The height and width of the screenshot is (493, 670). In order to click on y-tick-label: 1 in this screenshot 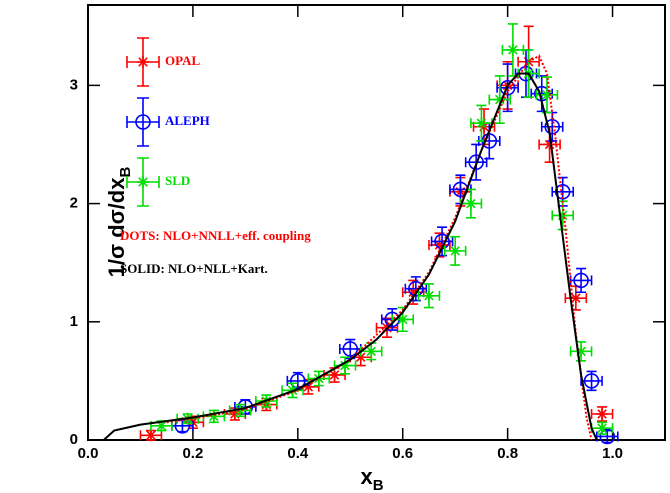, I will do `click(74, 321)`.